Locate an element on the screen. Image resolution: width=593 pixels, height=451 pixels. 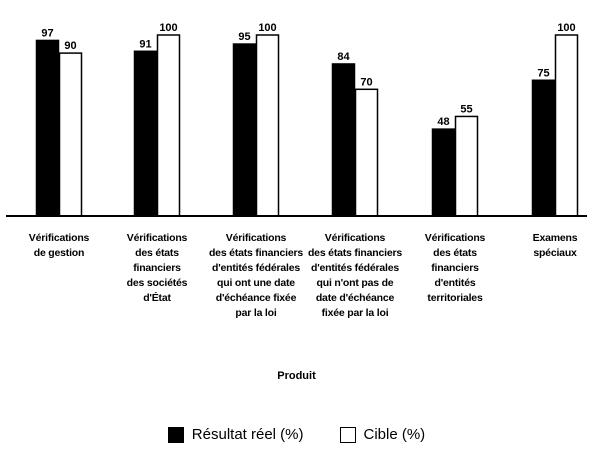
legend-item-actual: Résultat réel (%) is located at coordinates (235, 434).